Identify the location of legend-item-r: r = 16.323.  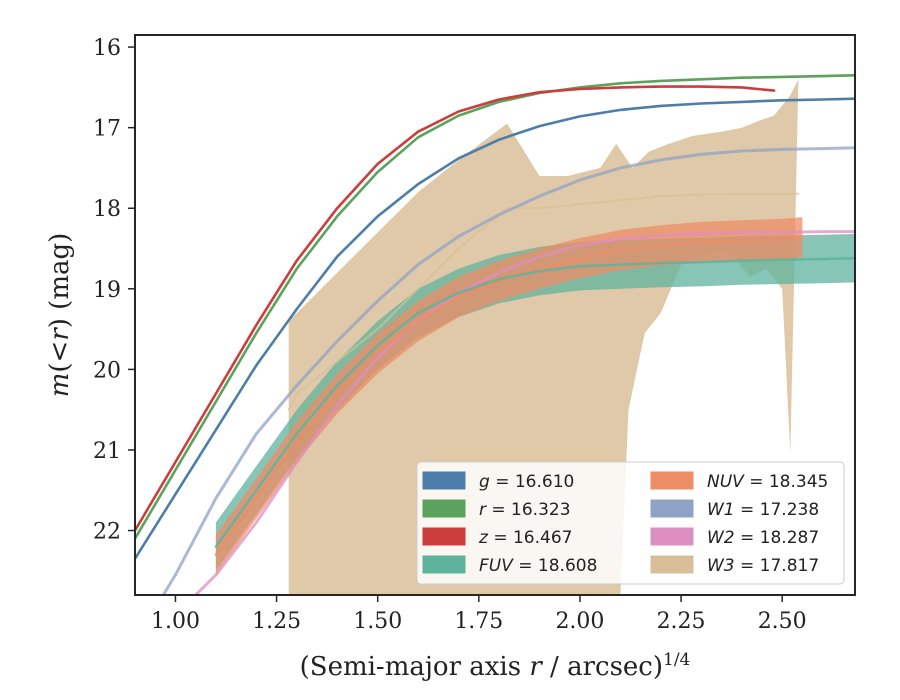
(496, 509).